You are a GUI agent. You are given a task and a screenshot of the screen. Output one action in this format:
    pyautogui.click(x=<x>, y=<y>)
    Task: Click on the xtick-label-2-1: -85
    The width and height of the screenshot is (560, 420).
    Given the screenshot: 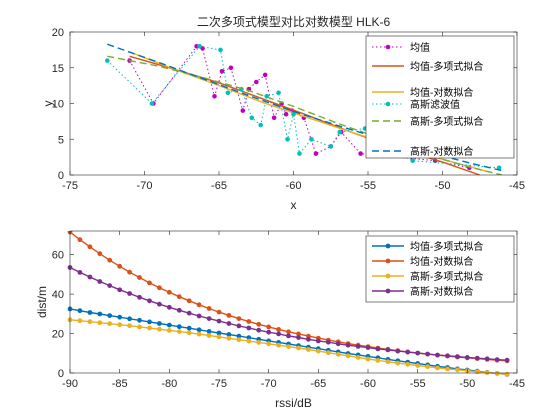 What is the action you would take?
    pyautogui.click(x=120, y=384)
    